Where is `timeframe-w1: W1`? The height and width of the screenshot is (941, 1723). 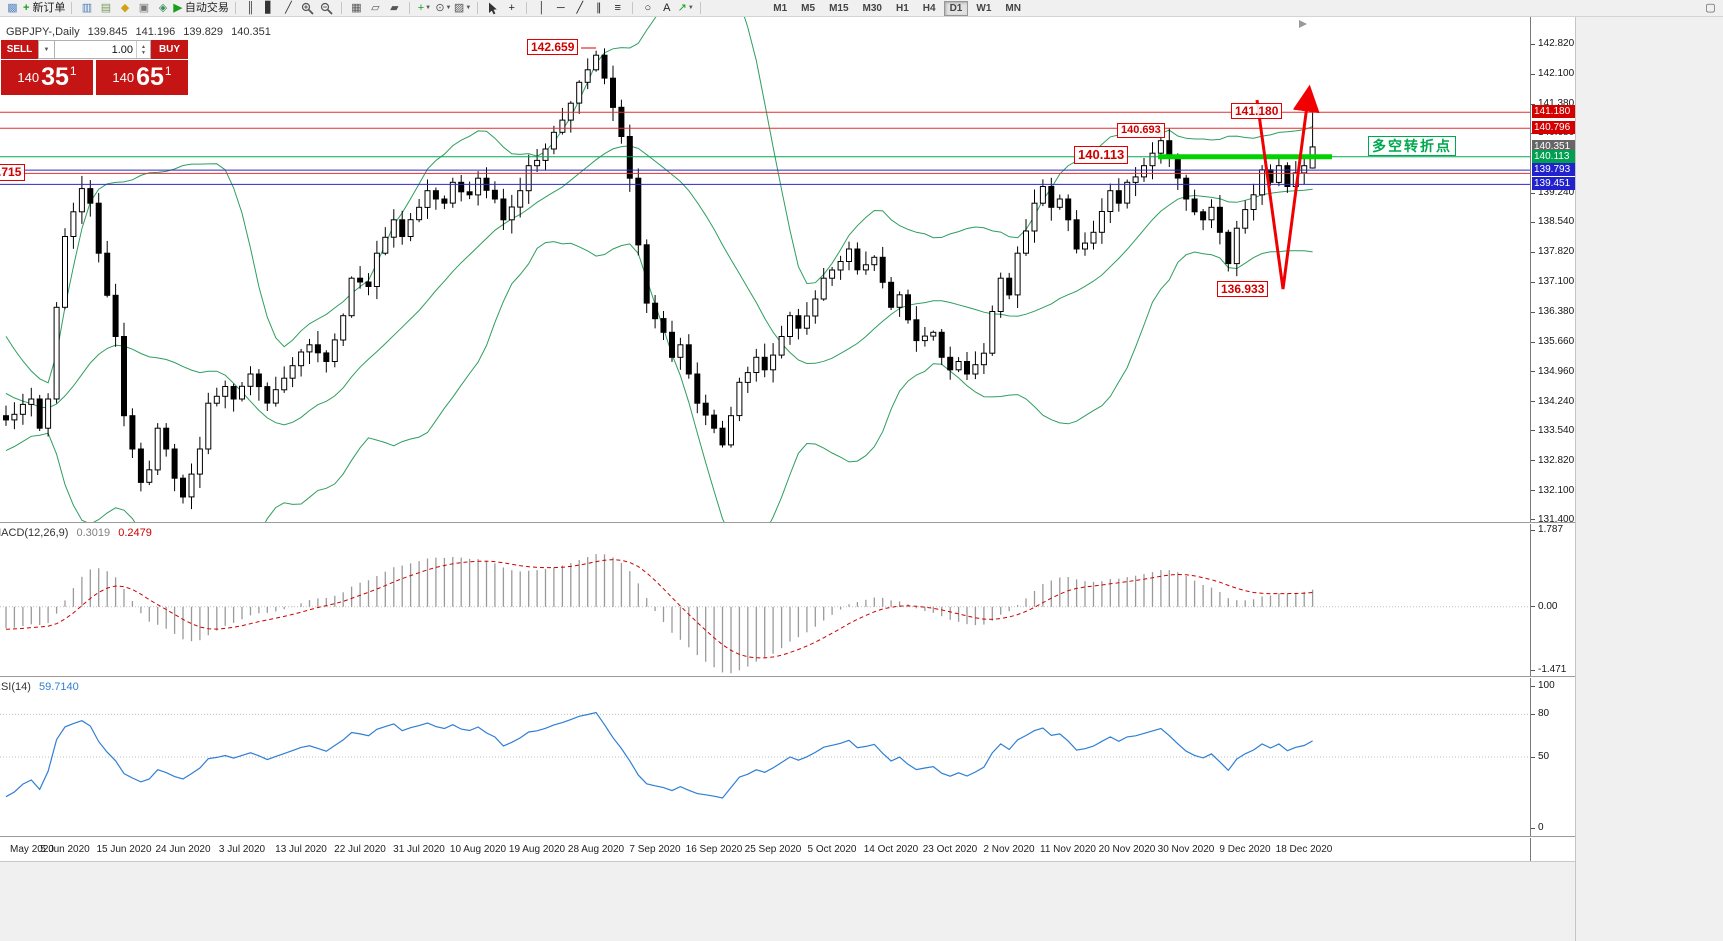 timeframe-w1: W1 is located at coordinates (984, 8).